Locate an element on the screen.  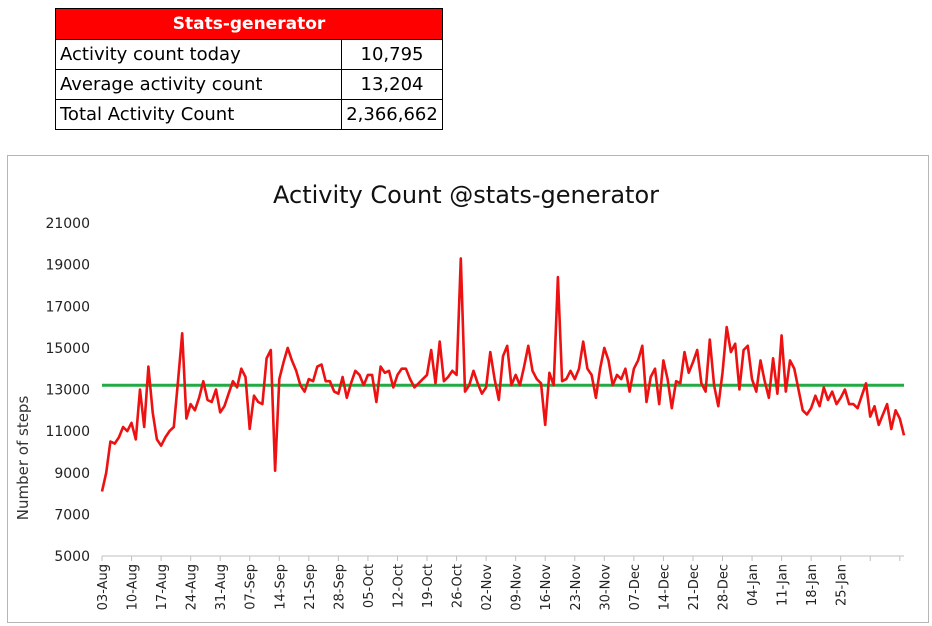
x-tick-label: 23-Nov is located at coordinates (576, 587).